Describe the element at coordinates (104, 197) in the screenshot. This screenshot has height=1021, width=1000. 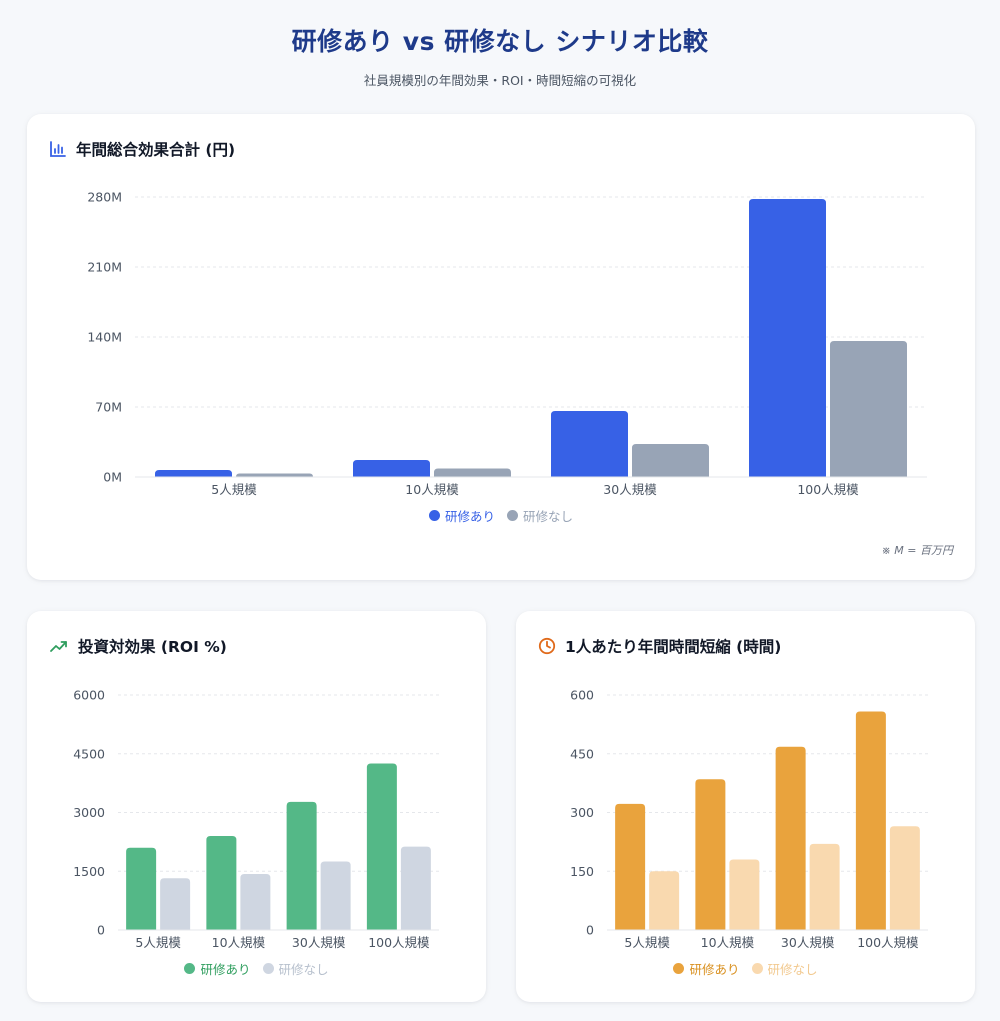
I see `y-tick-label: 280M` at that location.